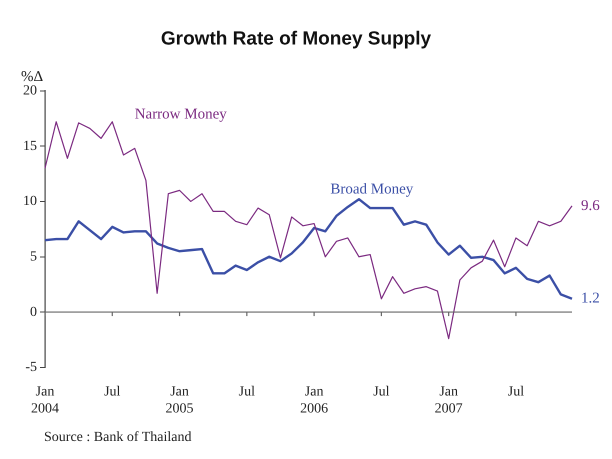  I want to click on y-axis-title: %Δ, so click(32, 77).